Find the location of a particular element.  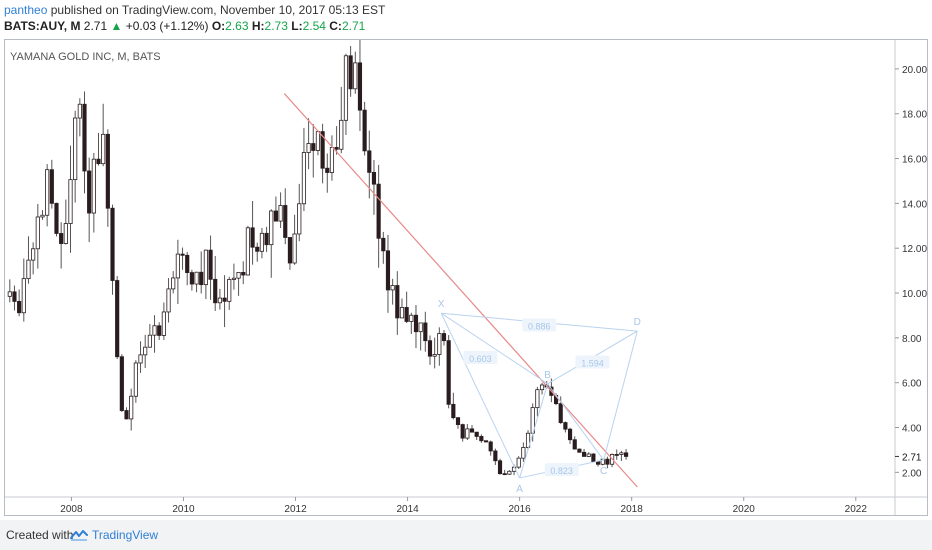

ratio-label-bg is located at coordinates (561, 470).